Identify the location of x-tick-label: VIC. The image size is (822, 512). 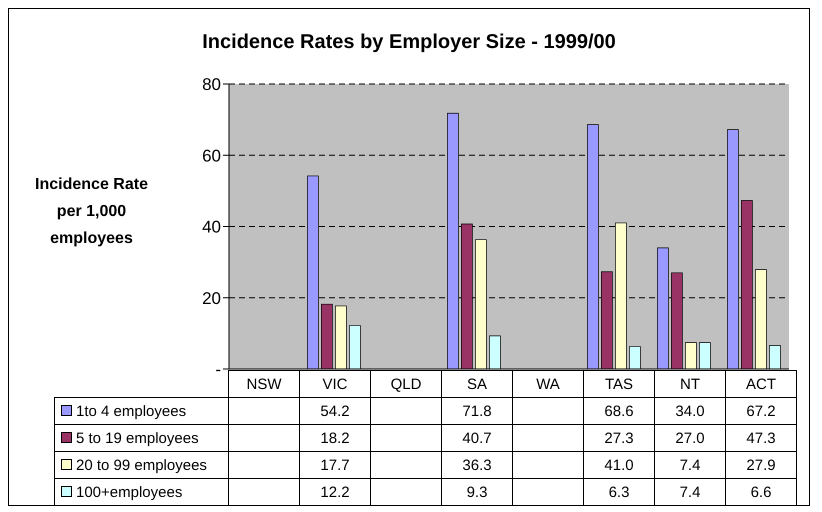
(335, 384).